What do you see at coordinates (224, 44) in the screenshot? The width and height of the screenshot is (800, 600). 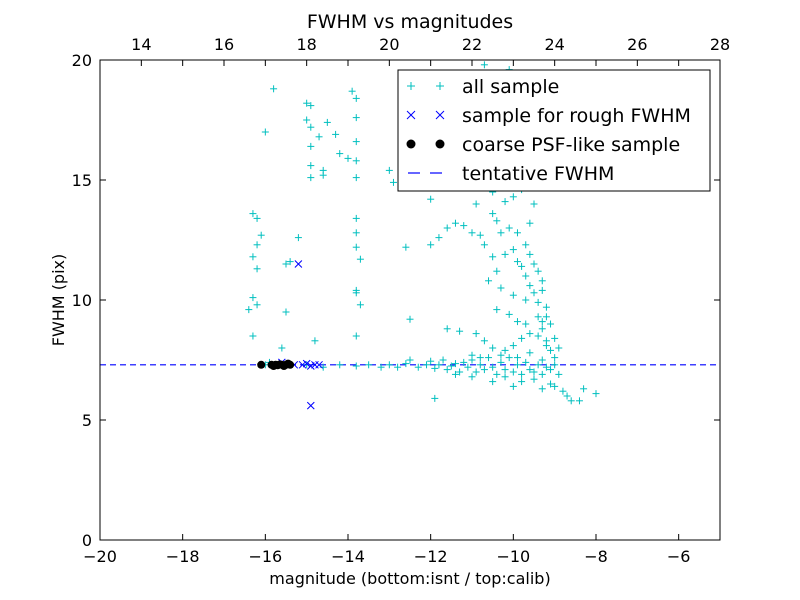 I see `top-x-tick-label: 16` at bounding box center [224, 44].